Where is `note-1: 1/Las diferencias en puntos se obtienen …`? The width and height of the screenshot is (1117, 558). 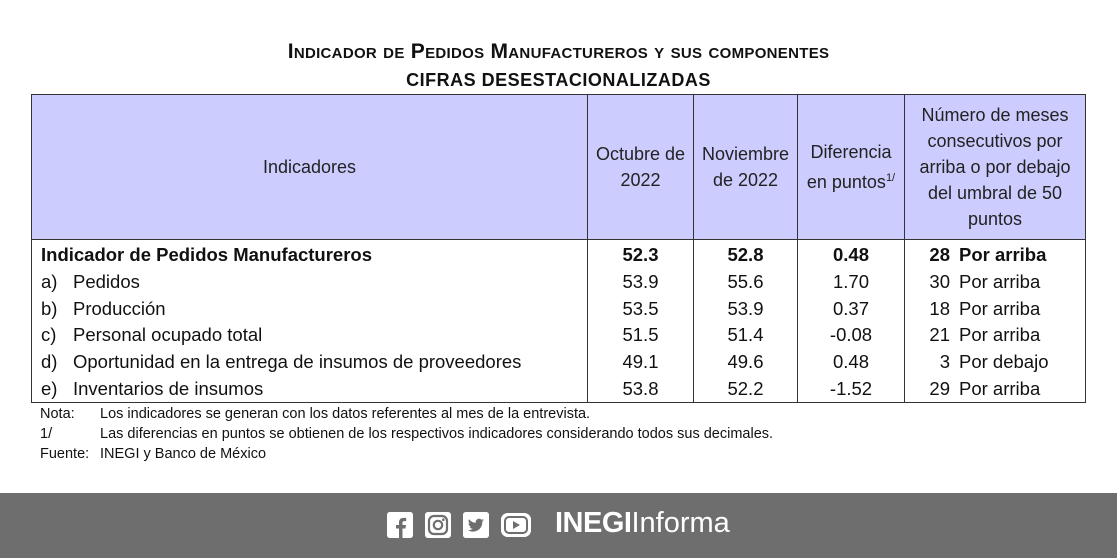
note-1: 1/Las diferencias en puntos se obtienen … is located at coordinates (407, 434).